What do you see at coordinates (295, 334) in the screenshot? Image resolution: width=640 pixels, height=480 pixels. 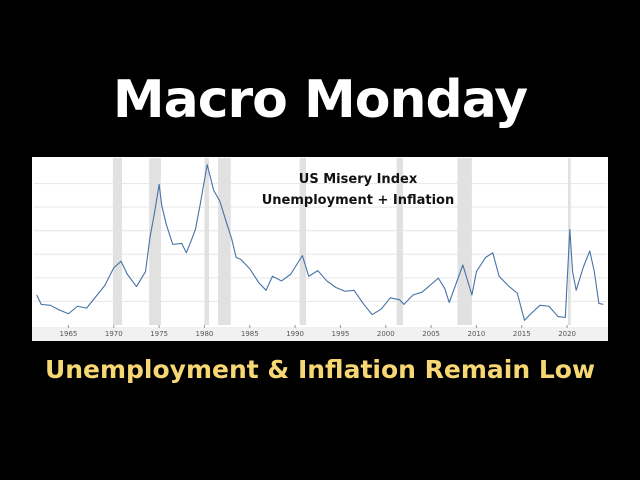 I see `x-tick-label: 1990` at bounding box center [295, 334].